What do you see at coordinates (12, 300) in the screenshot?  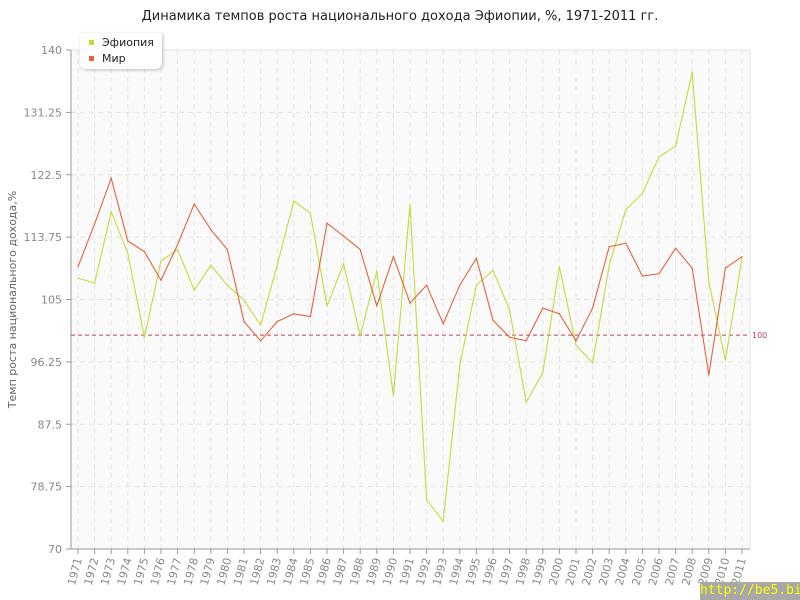 I see `y-axis-label: Темп роста национального дохода,%` at bounding box center [12, 300].